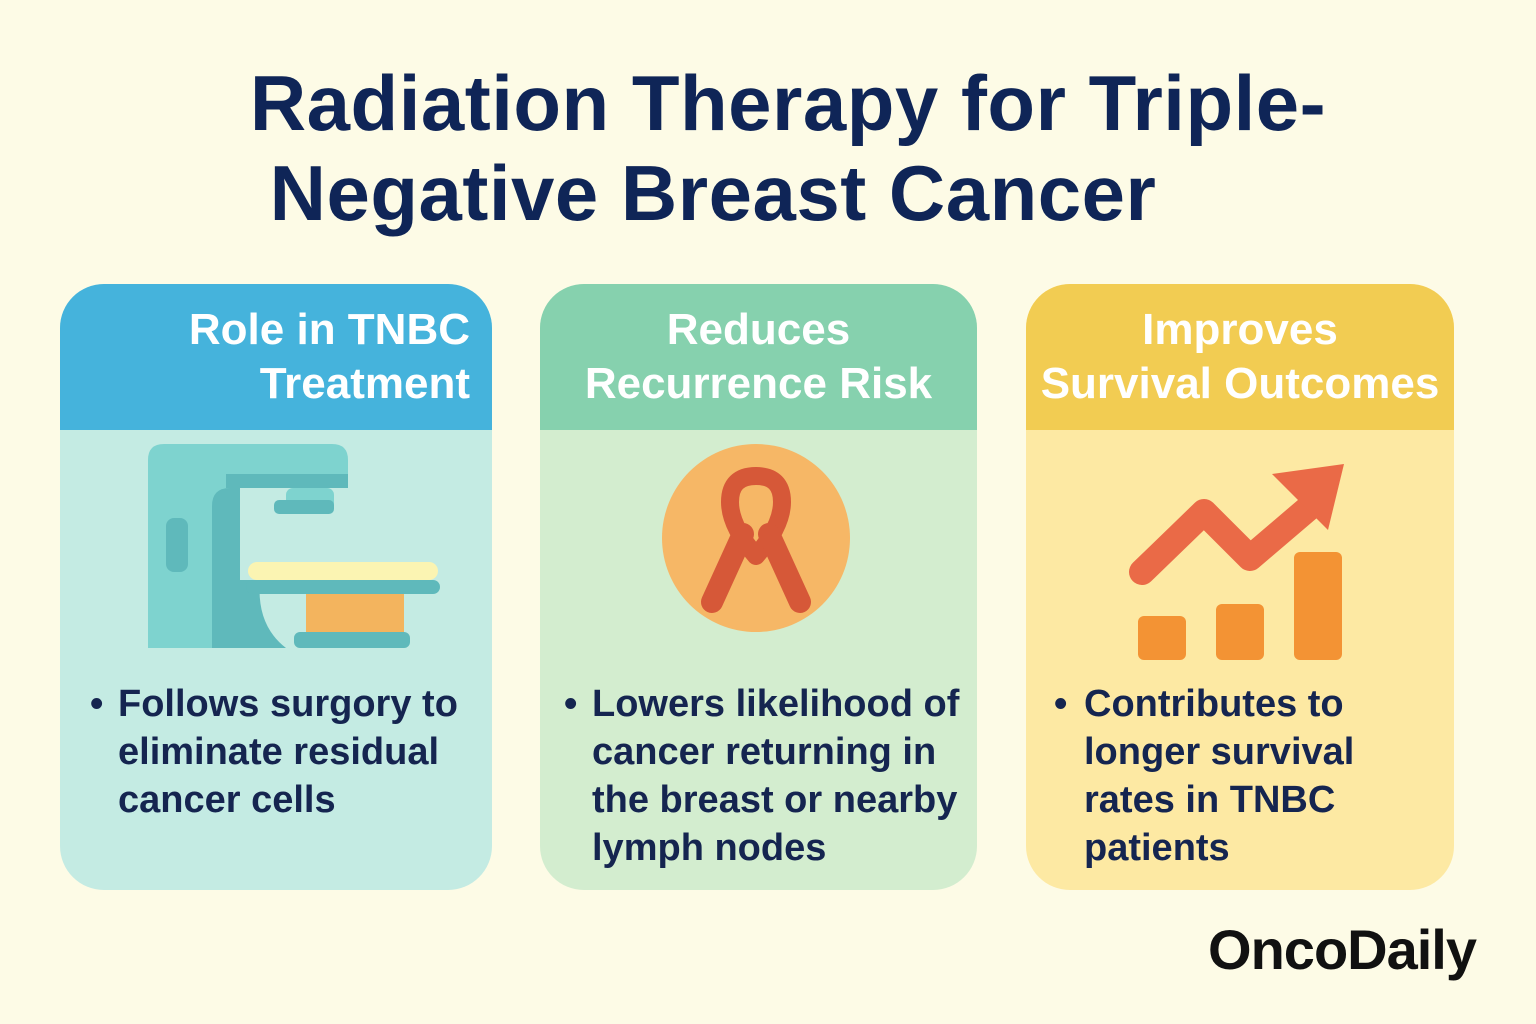  Describe the element at coordinates (788, 103) in the screenshot. I see `page-title-line-1: Radiation Therapy for Triple-` at that location.